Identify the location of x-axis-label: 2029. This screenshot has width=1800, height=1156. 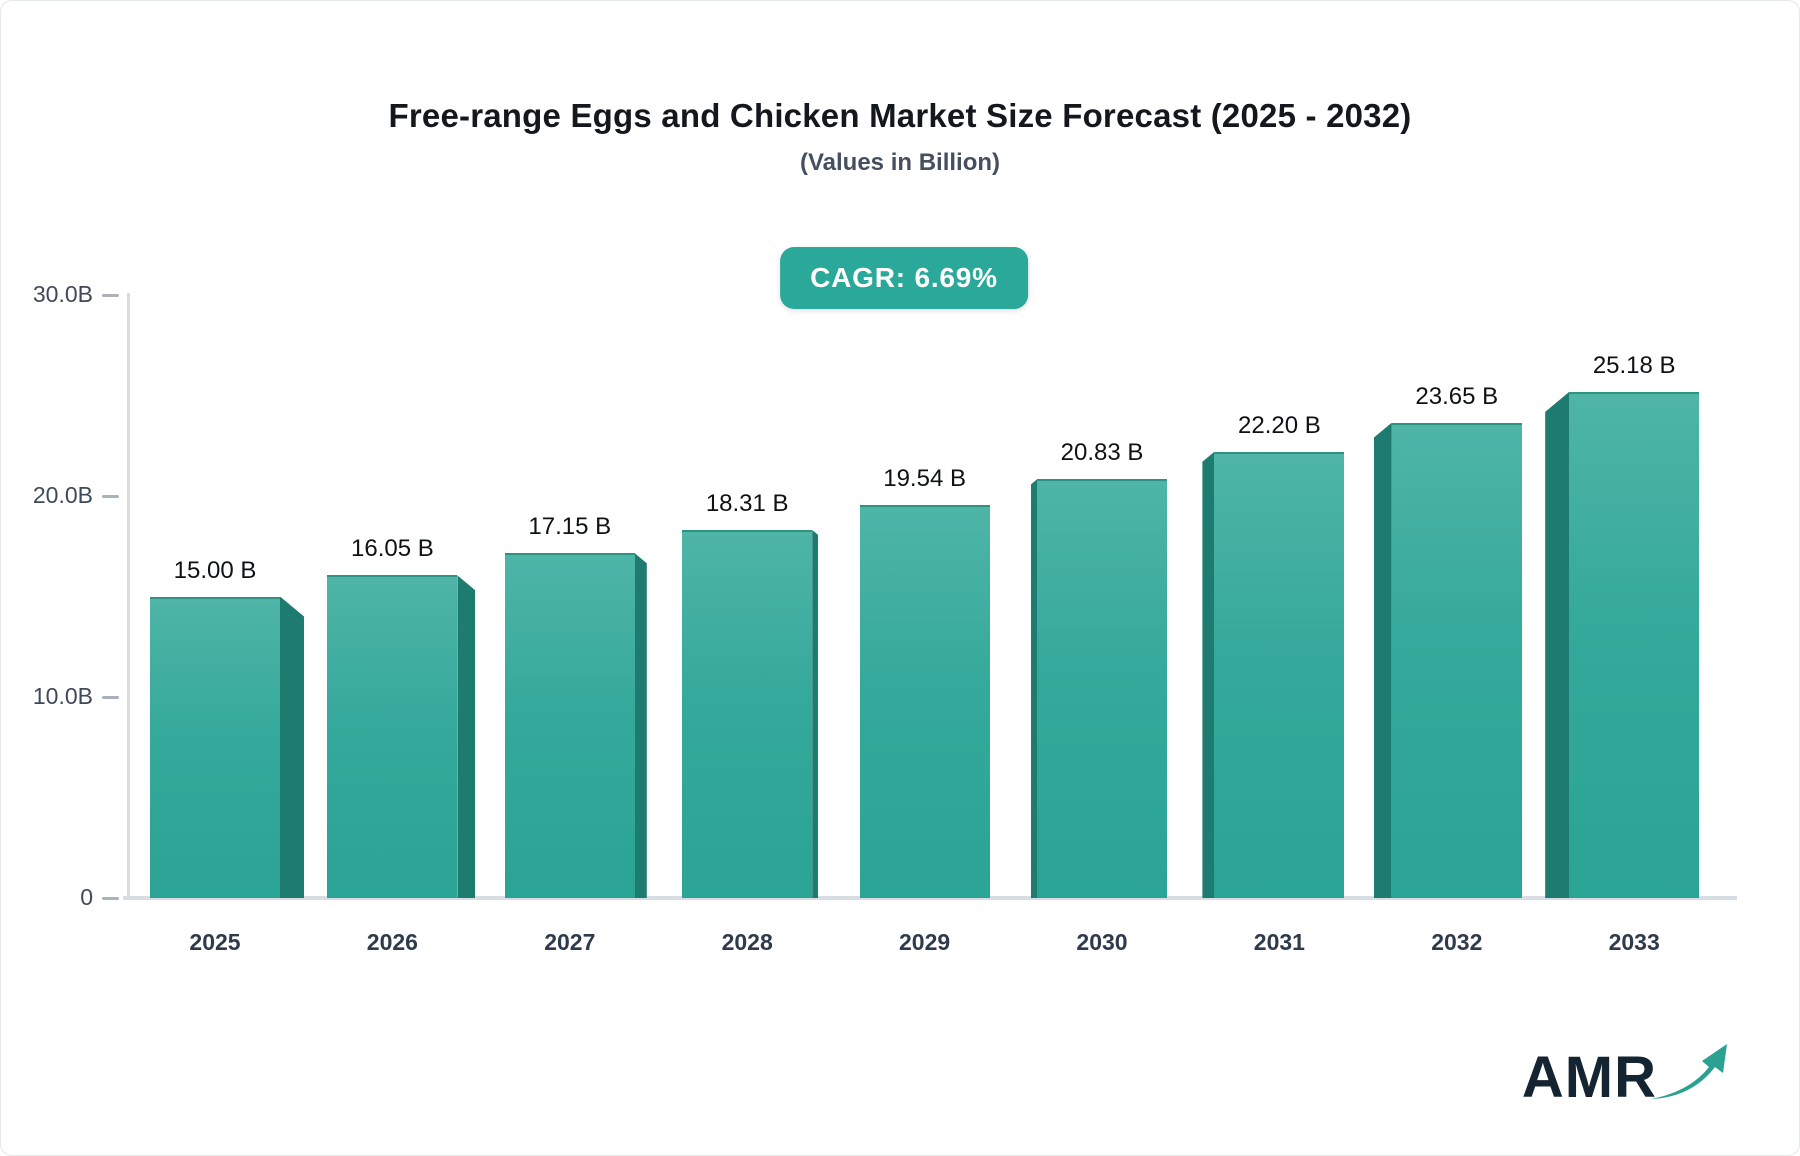
(925, 942).